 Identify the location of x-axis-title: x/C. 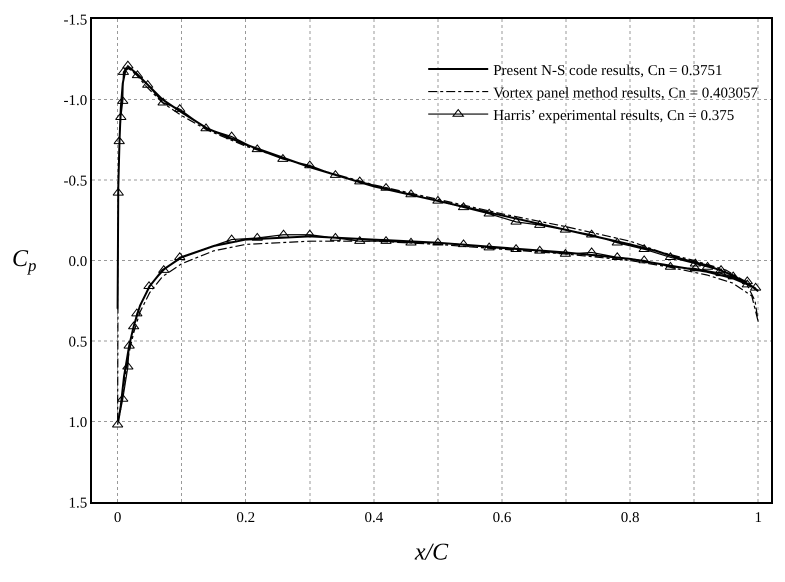
(432, 553).